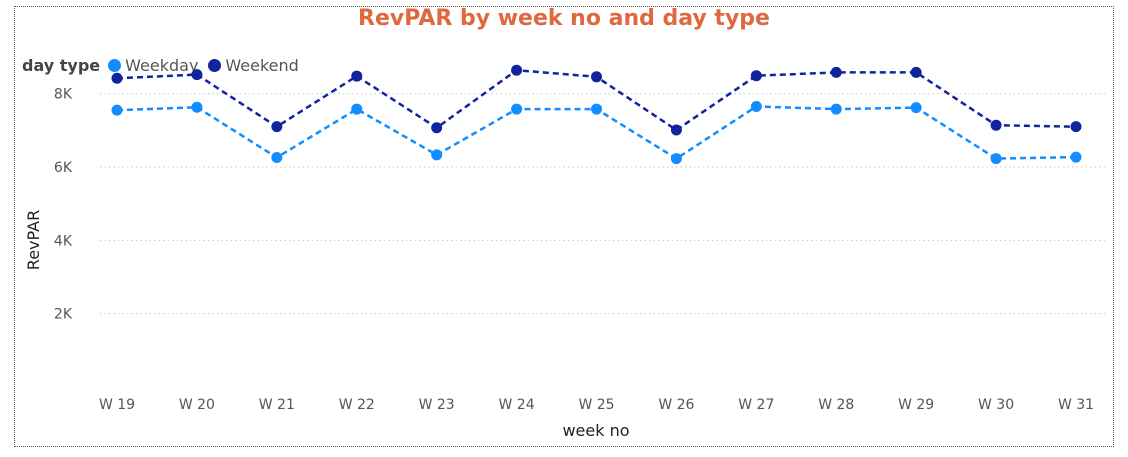 The image size is (1128, 457). What do you see at coordinates (215, 65) in the screenshot?
I see `legend-marker-weekend` at bounding box center [215, 65].